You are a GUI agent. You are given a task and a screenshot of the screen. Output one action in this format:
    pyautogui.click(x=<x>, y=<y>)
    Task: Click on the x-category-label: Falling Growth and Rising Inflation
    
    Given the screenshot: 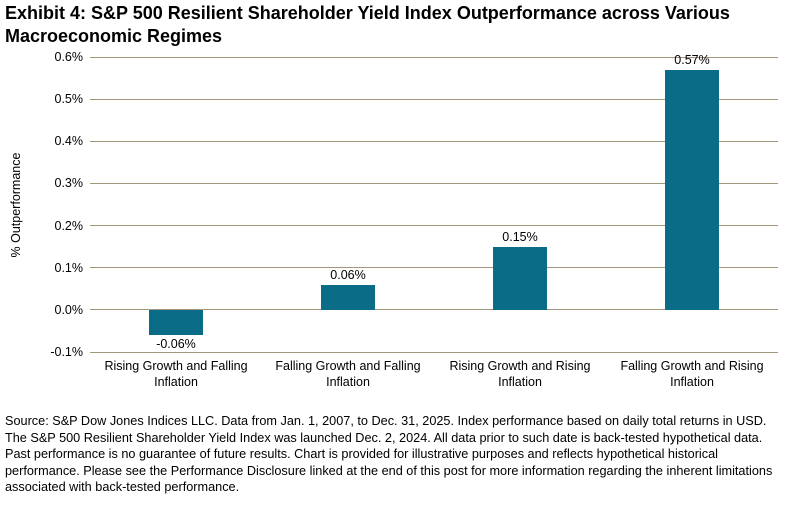 What is the action you would take?
    pyautogui.click(x=692, y=374)
    